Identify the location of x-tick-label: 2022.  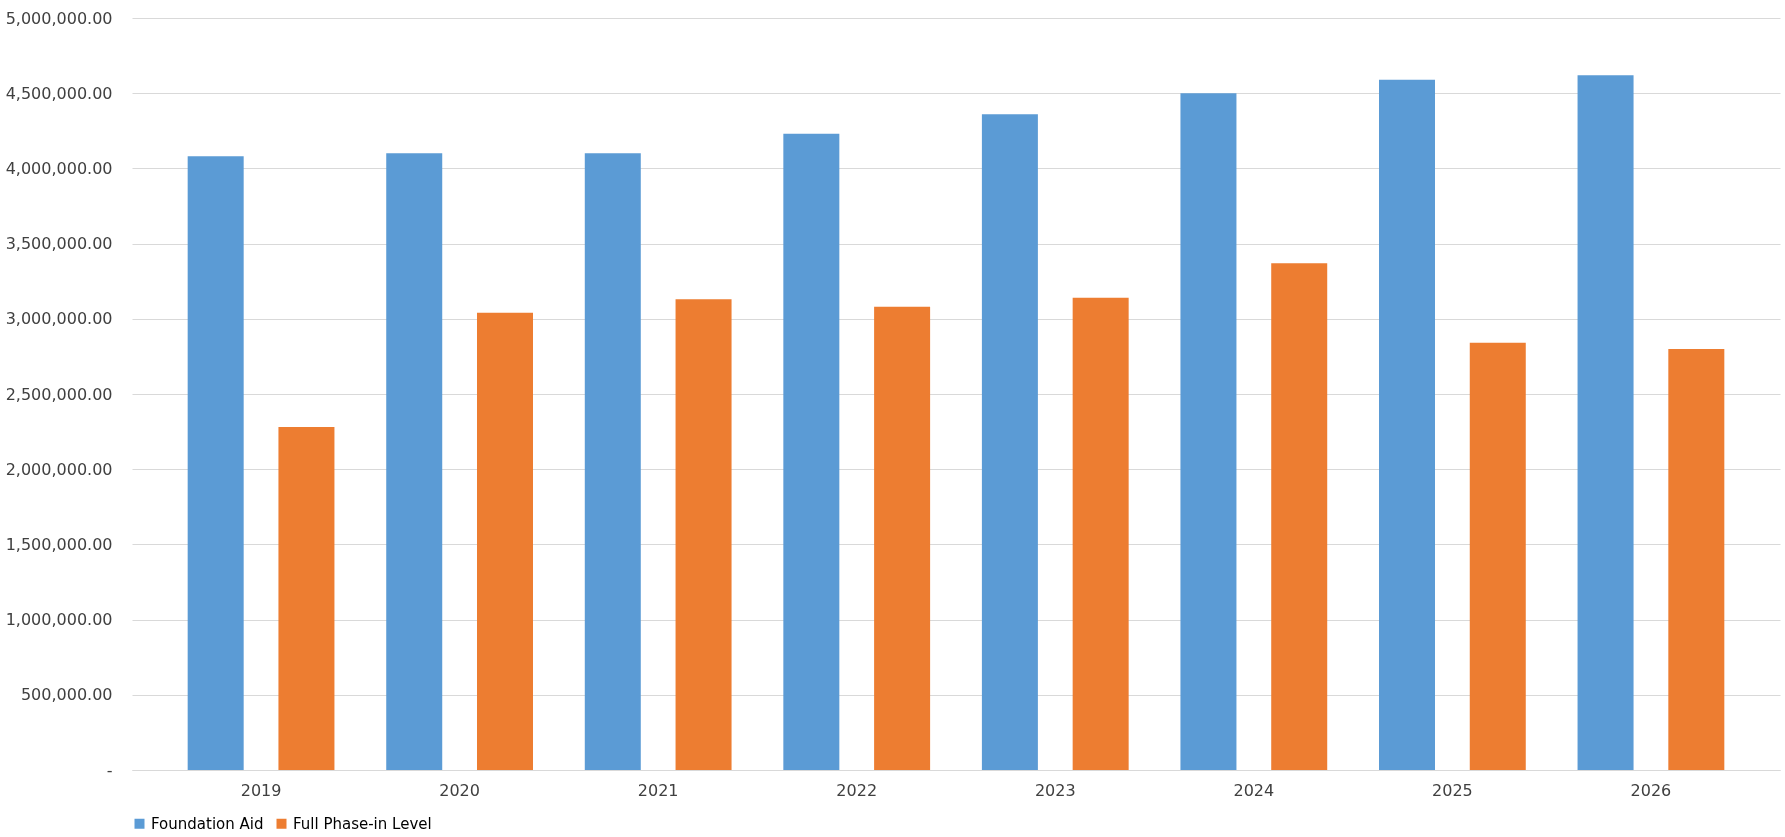
(857, 790).